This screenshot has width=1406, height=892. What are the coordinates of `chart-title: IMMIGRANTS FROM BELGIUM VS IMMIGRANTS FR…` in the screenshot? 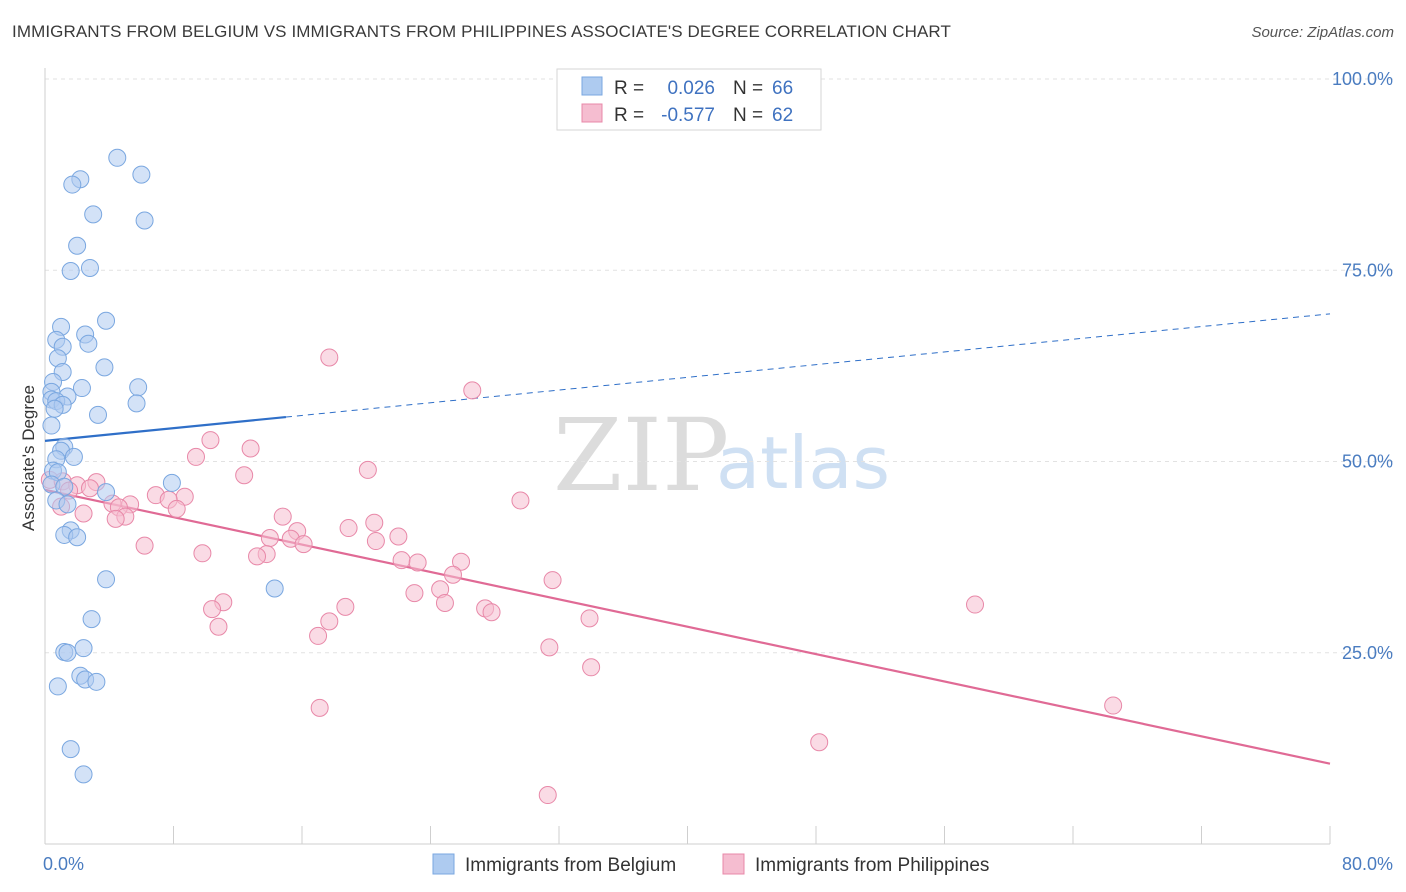 It's located at (481, 31).